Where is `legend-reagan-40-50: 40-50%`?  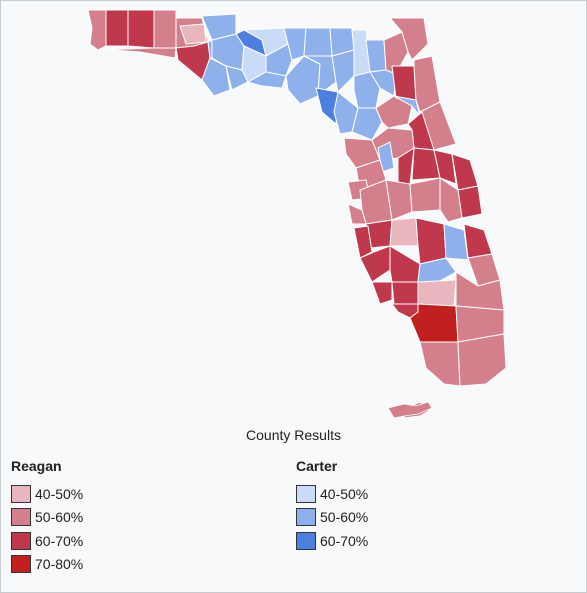
legend-reagan-40-50: 40-50% is located at coordinates (47, 494).